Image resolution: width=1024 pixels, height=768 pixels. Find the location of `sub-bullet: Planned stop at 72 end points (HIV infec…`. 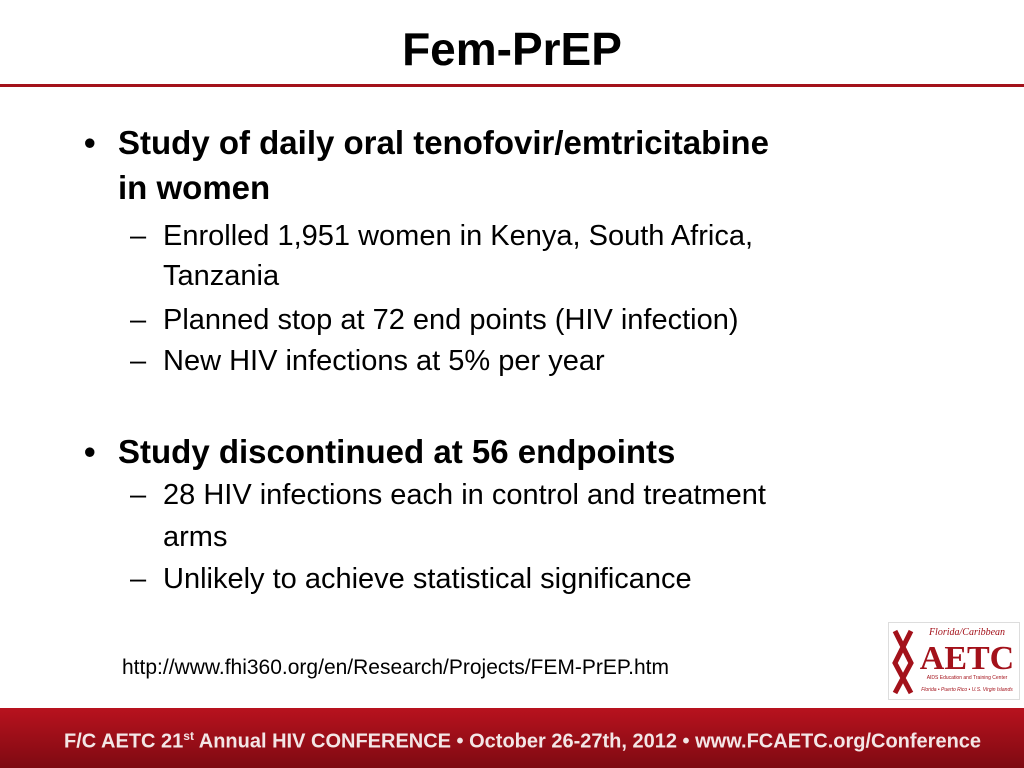

sub-bullet: Planned stop at 72 end points (HIV infec… is located at coordinates (451, 320).